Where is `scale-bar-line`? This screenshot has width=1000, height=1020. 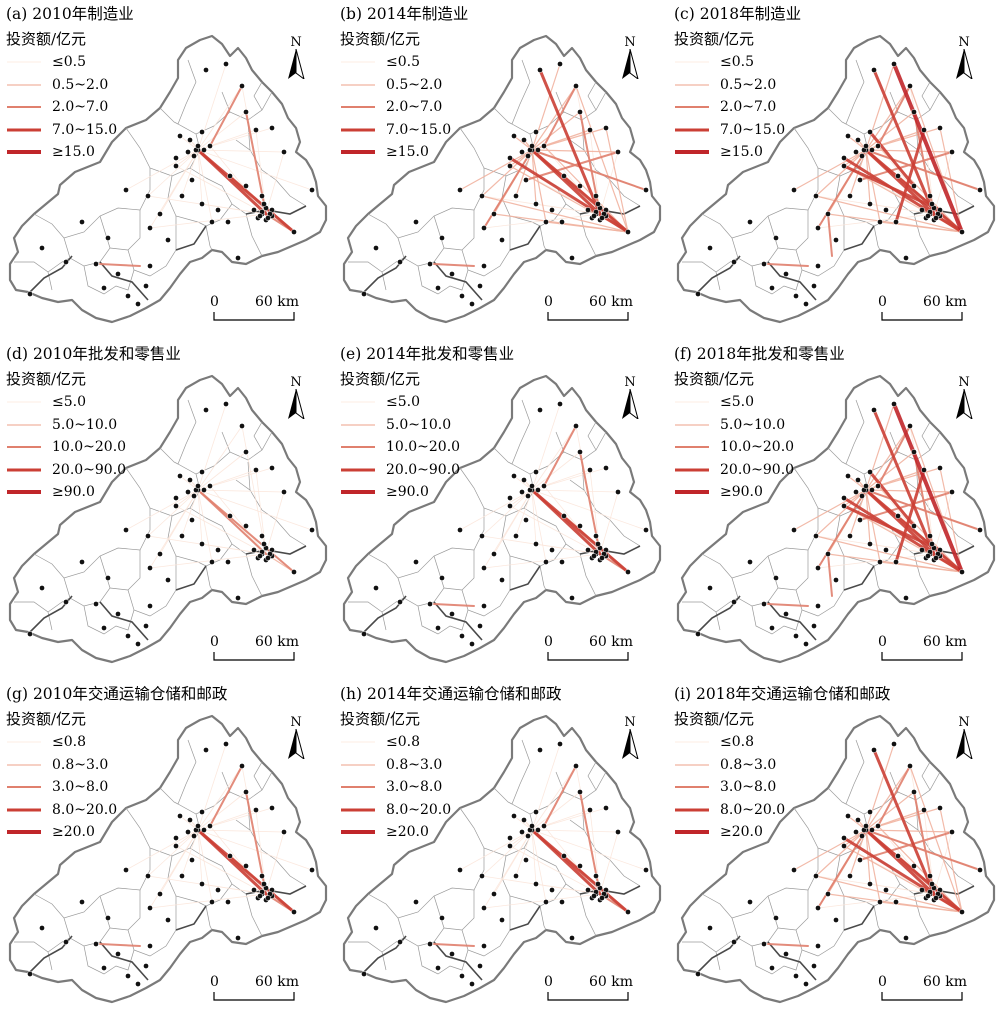
scale-bar-line is located at coordinates (922, 316).